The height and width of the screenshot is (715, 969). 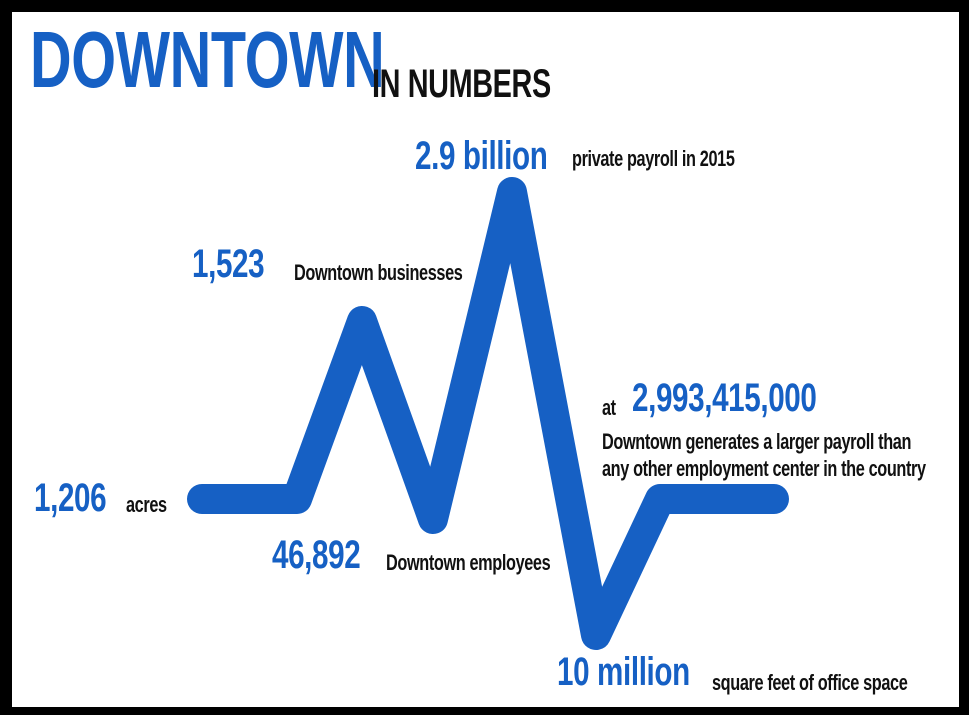 What do you see at coordinates (70, 498) in the screenshot?
I see `acres-value: 1,206` at bounding box center [70, 498].